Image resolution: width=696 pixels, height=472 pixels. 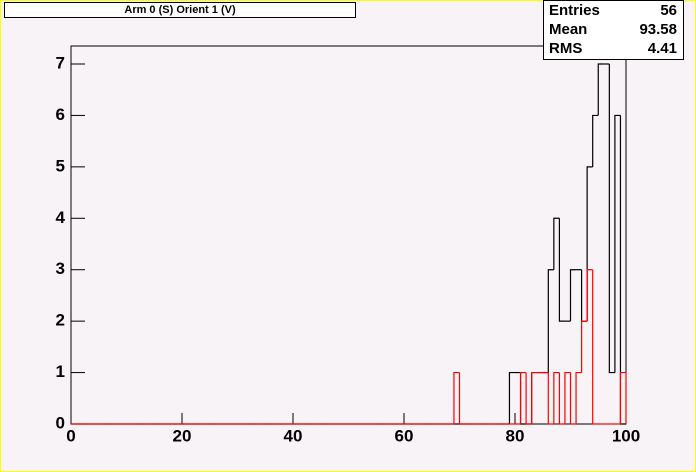 What do you see at coordinates (565, 48) in the screenshot?
I see `stat-label: RMS` at bounding box center [565, 48].